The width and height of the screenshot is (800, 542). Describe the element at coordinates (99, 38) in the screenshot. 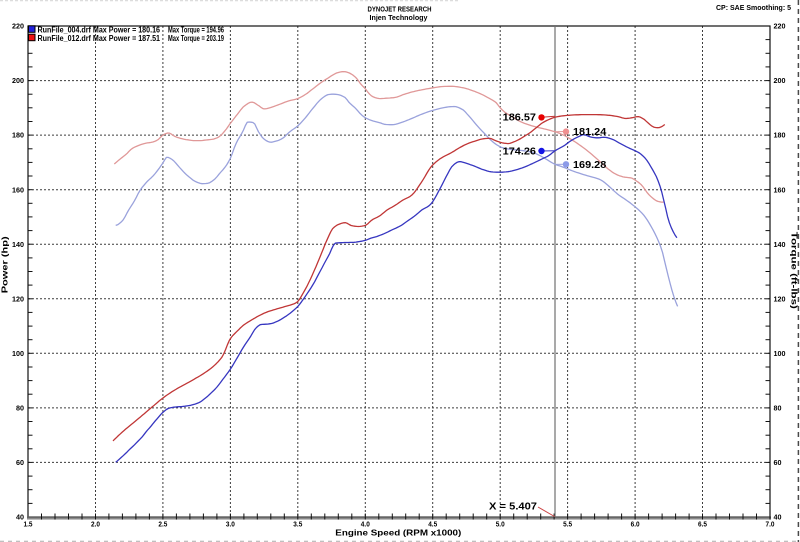

I see `svg-text:RunFile_012.drf Max Power = 18: RunFile_012.drf Max Power = 187.51` at that location.